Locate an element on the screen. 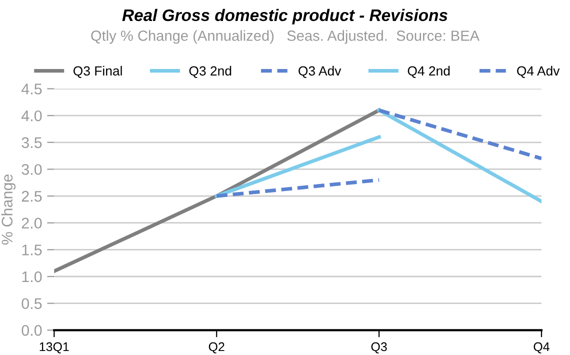 The image size is (570, 355). y-axis-title: % Change is located at coordinates (8, 209).